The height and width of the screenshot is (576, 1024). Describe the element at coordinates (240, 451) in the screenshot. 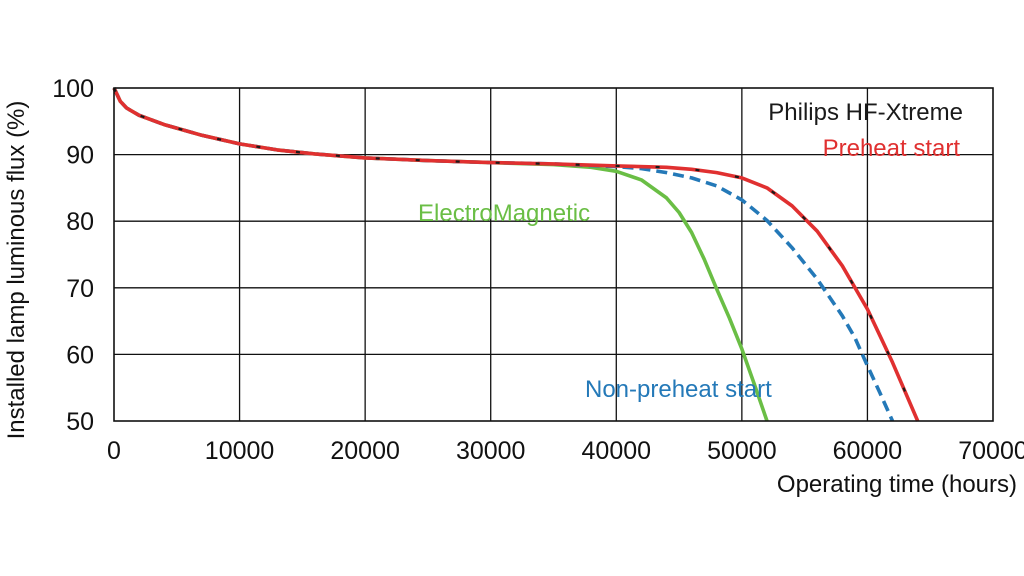

I see `x-tick-label: 10000` at that location.